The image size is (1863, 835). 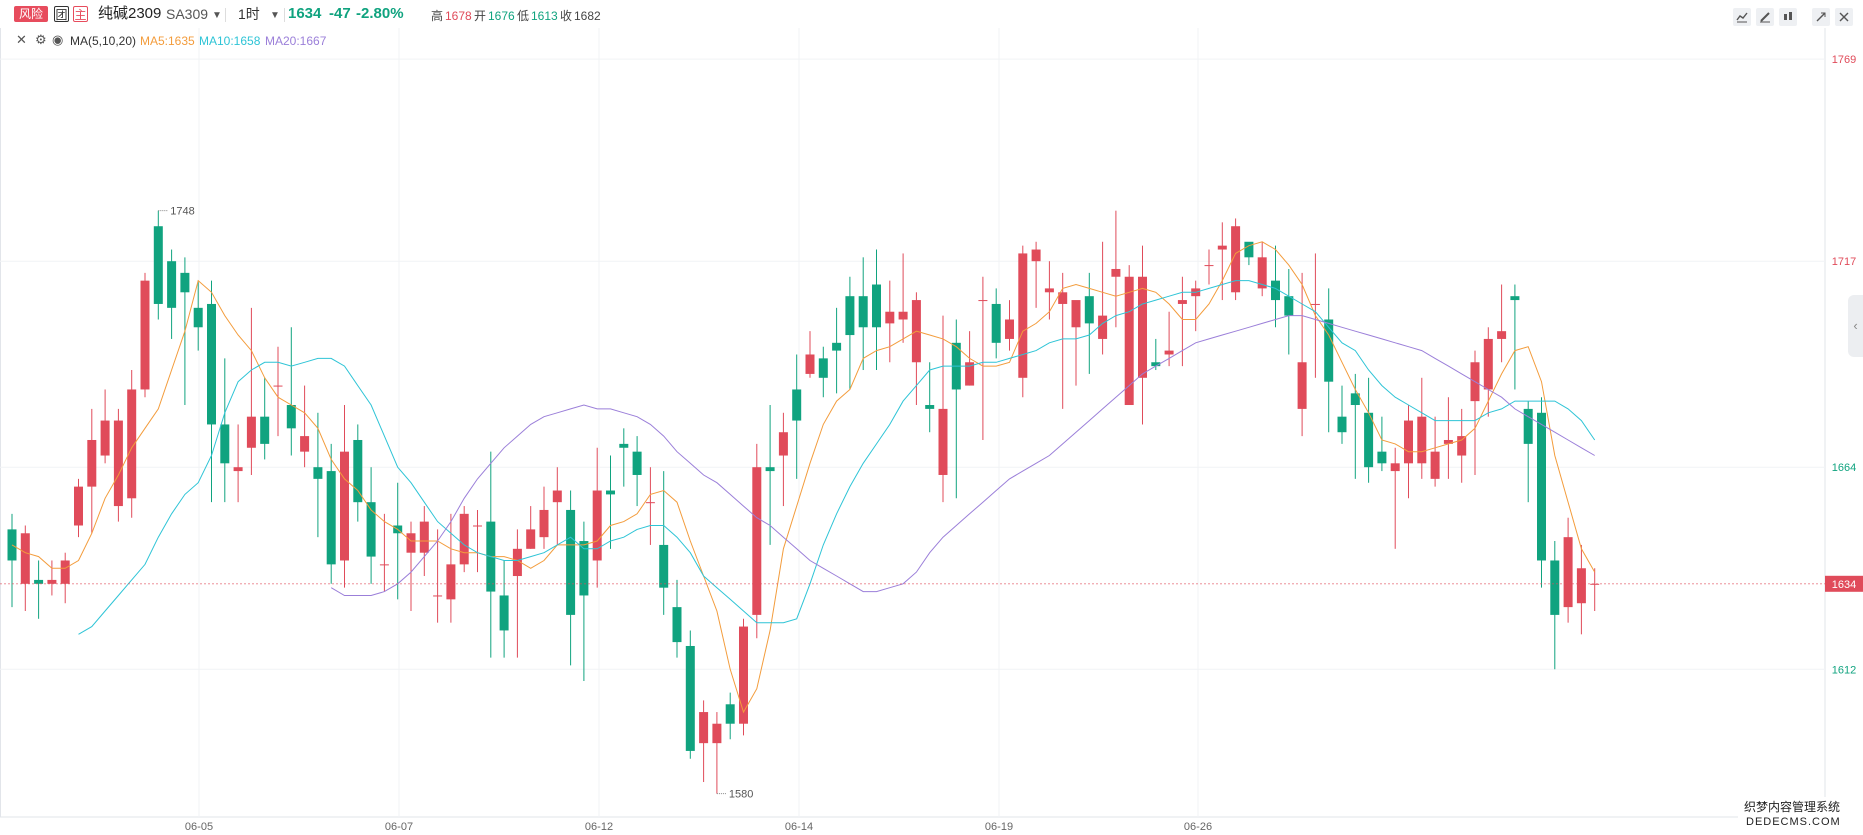 I want to click on watermark-line2: DEDECMS.COM, so click(x=1793, y=822).